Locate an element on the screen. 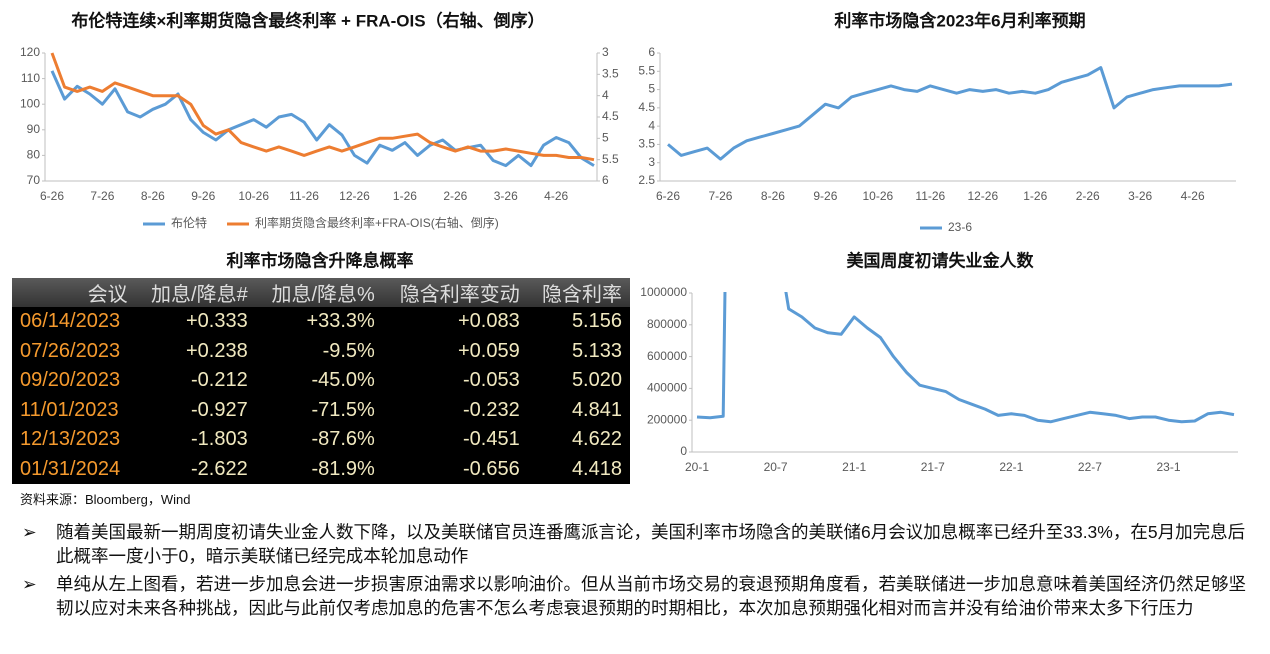 The image size is (1270, 654). table-cell: 4.622 is located at coordinates (596, 439).